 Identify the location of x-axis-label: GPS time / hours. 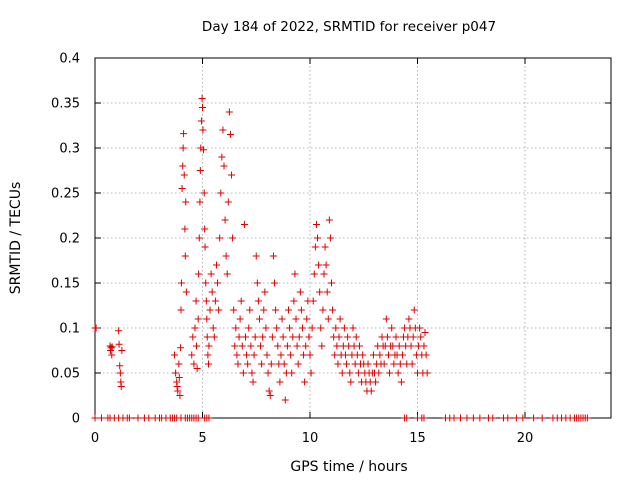
(348, 467).